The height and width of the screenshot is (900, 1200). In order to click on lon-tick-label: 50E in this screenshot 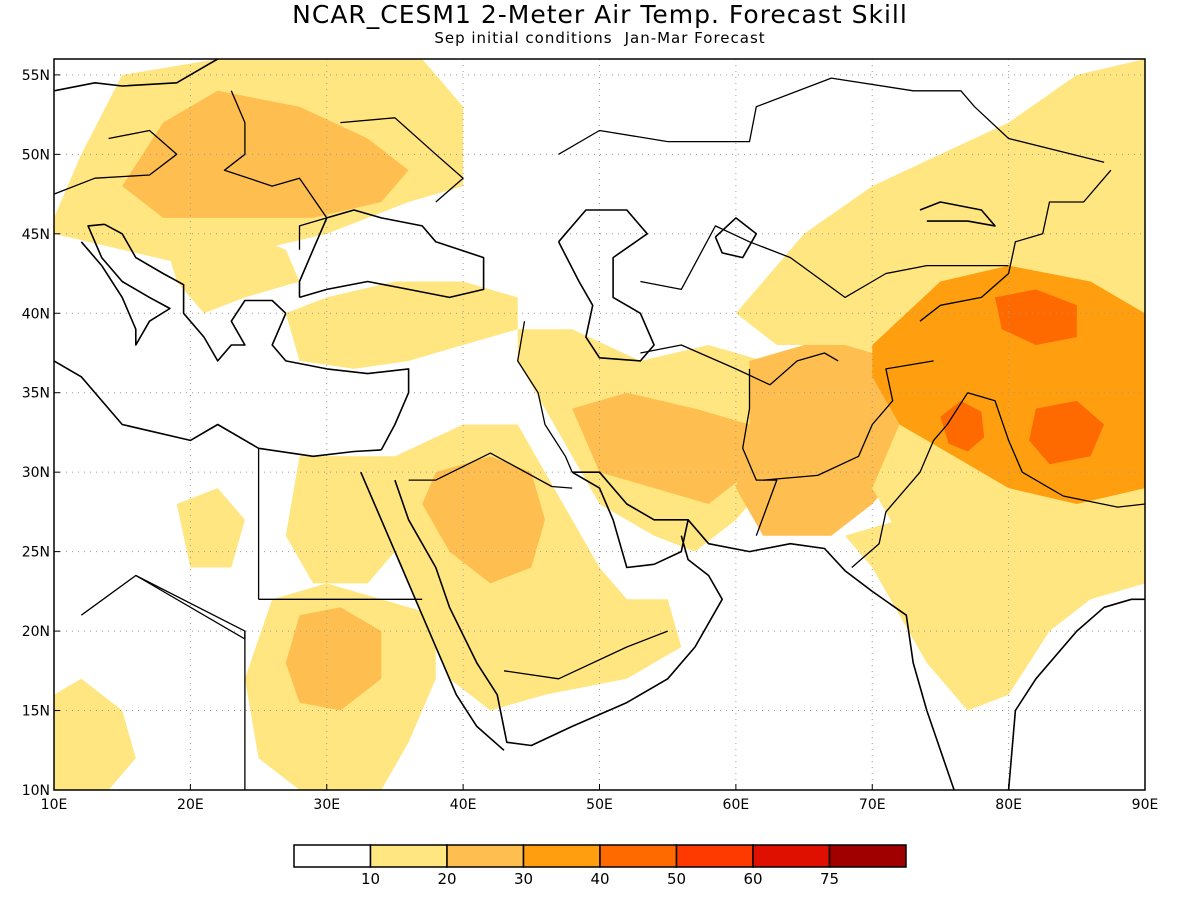, I will do `click(599, 805)`.